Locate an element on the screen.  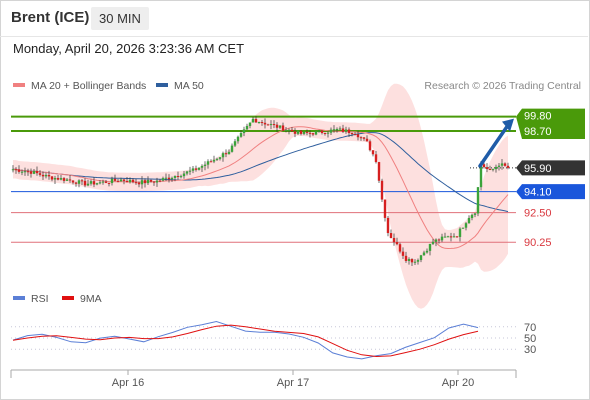
rsi-tick-label: 30 is located at coordinates (530, 350).